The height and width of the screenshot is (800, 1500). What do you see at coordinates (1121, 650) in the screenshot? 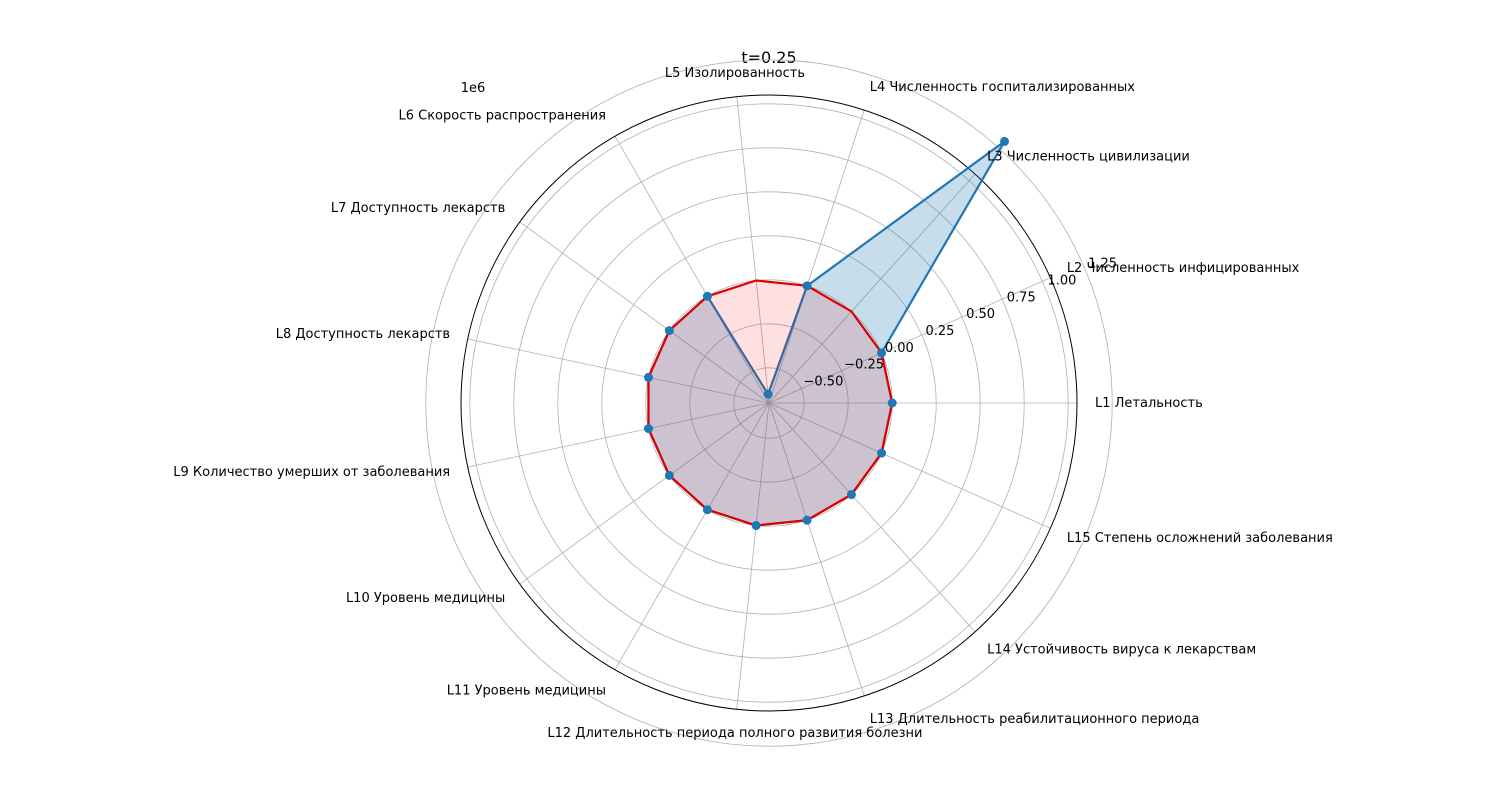
I see `category-label: L14 Устойчивость вируса к лекарствам` at bounding box center [1121, 650].